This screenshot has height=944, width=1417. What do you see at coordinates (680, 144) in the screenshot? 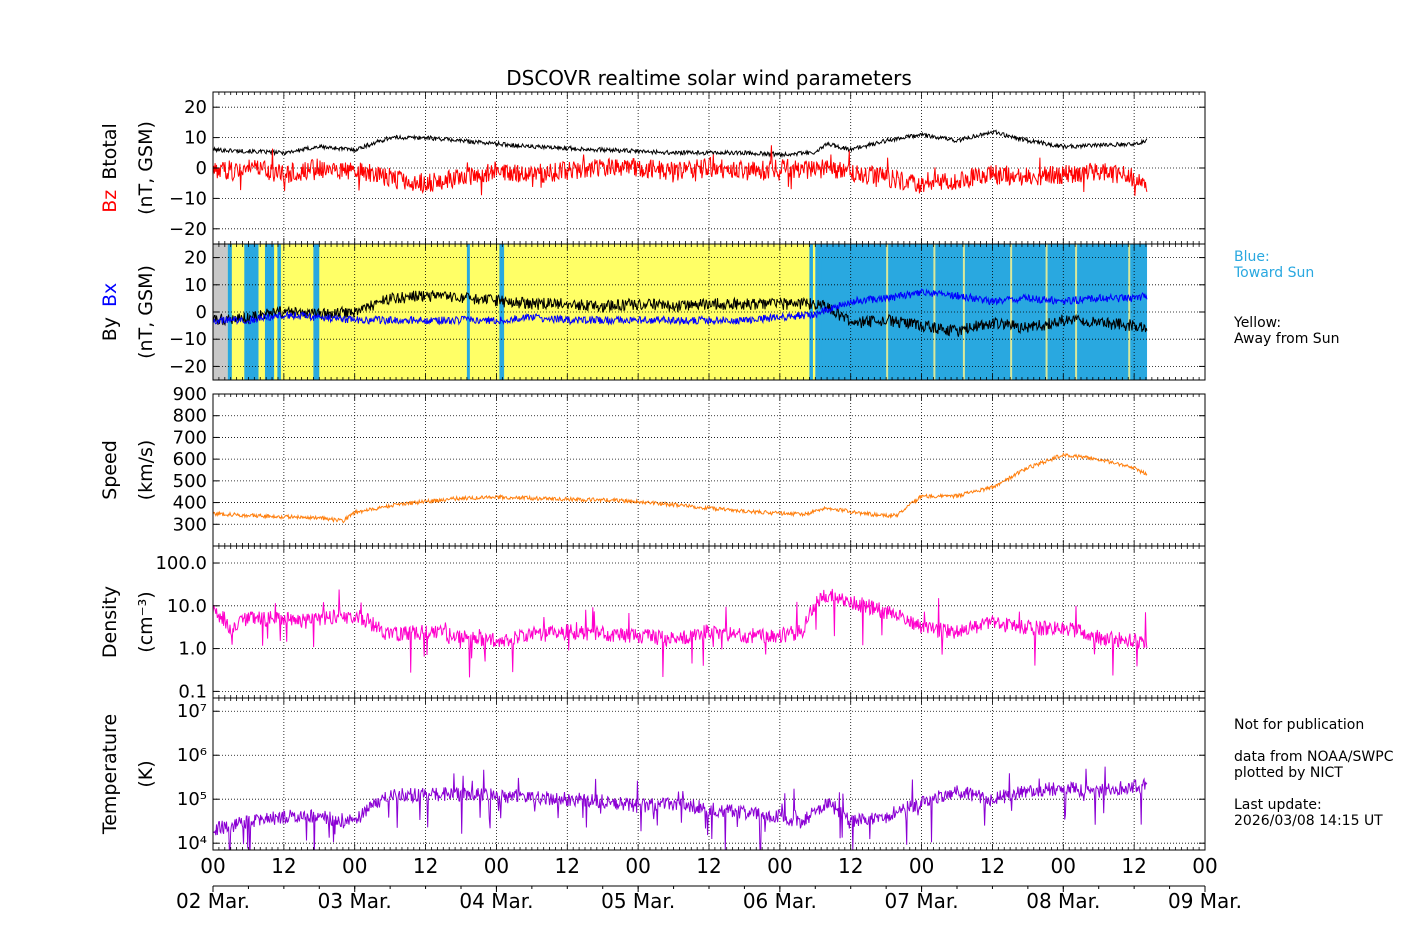
I see `series-btotal-line` at bounding box center [680, 144].